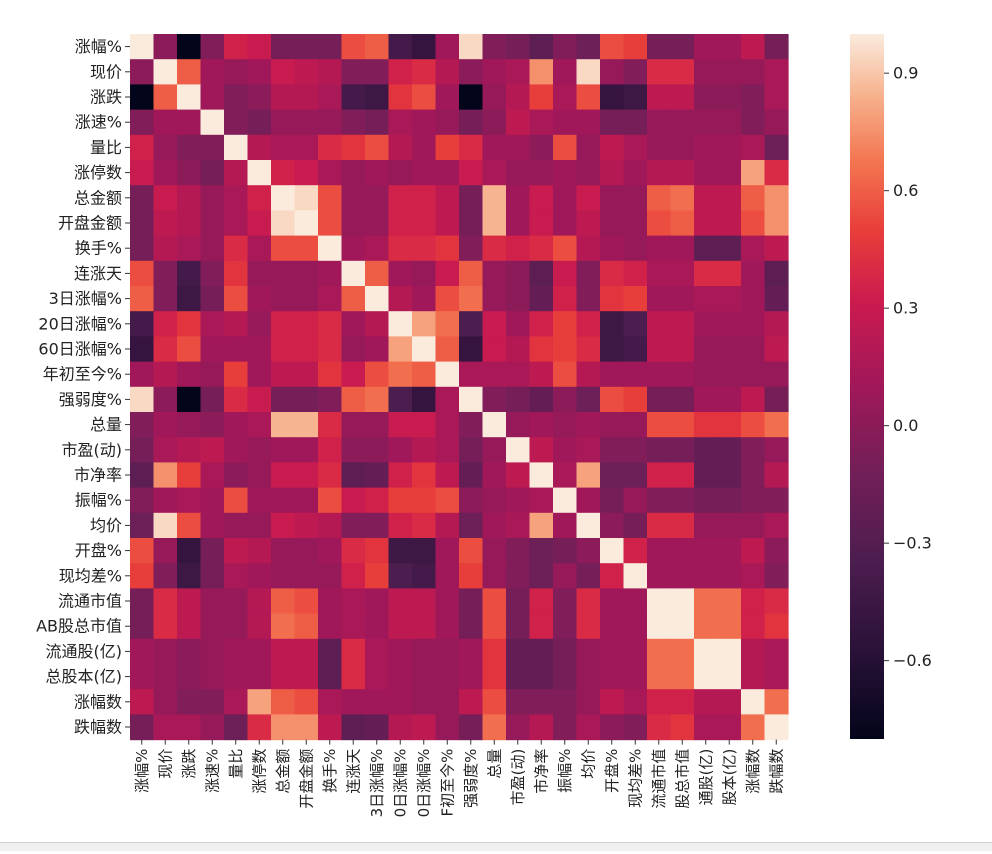 This screenshot has height=854, width=992. What do you see at coordinates (106, 424) in the screenshot?
I see `row-label: 总量` at bounding box center [106, 424].